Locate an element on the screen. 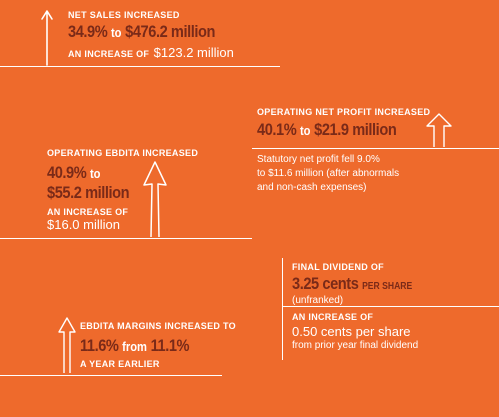 The image size is (499, 417). onp-heading: OPERATING NET PROFIT INCREASED is located at coordinates (344, 112).